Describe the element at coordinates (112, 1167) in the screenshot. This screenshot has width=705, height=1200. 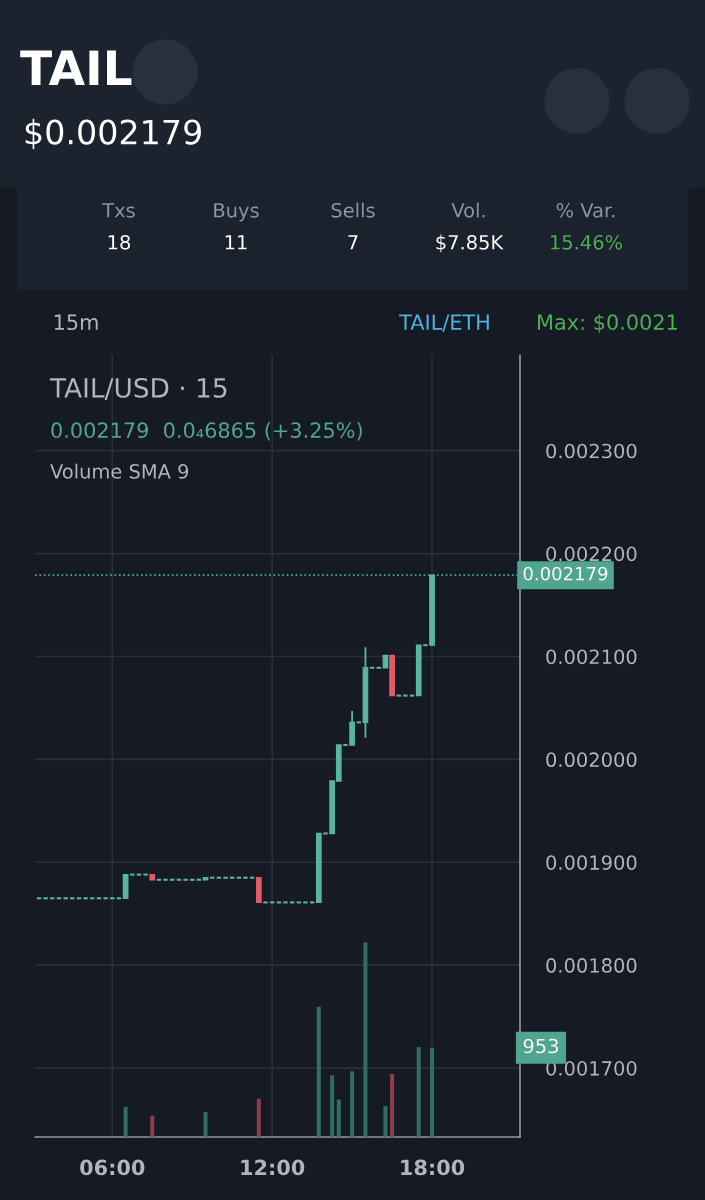
I see `x-tick-label: 06:00` at that location.